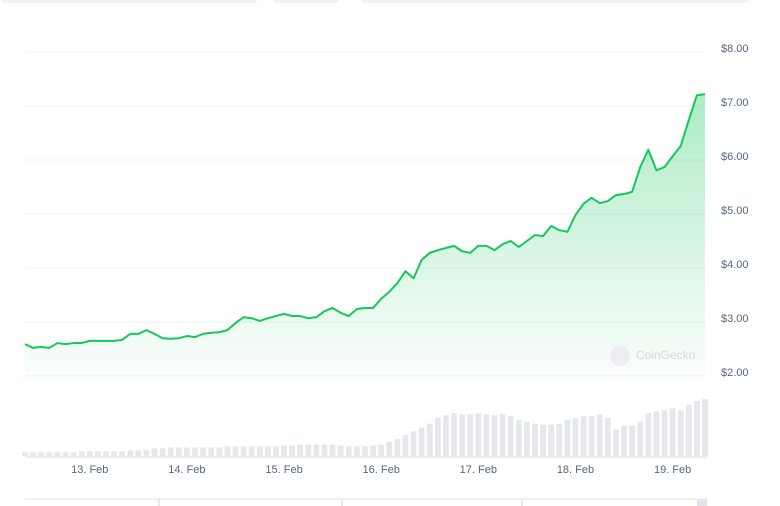 This screenshot has height=506, width=780. I want to click on y-tick-label: $6.00, so click(735, 157).